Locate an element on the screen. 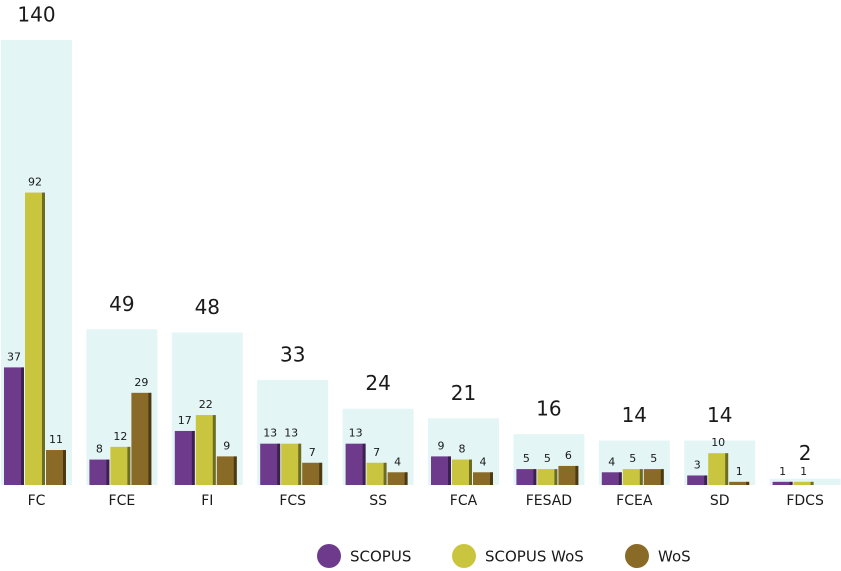 The height and width of the screenshot is (571, 841). total-label: 2 is located at coordinates (805, 453).